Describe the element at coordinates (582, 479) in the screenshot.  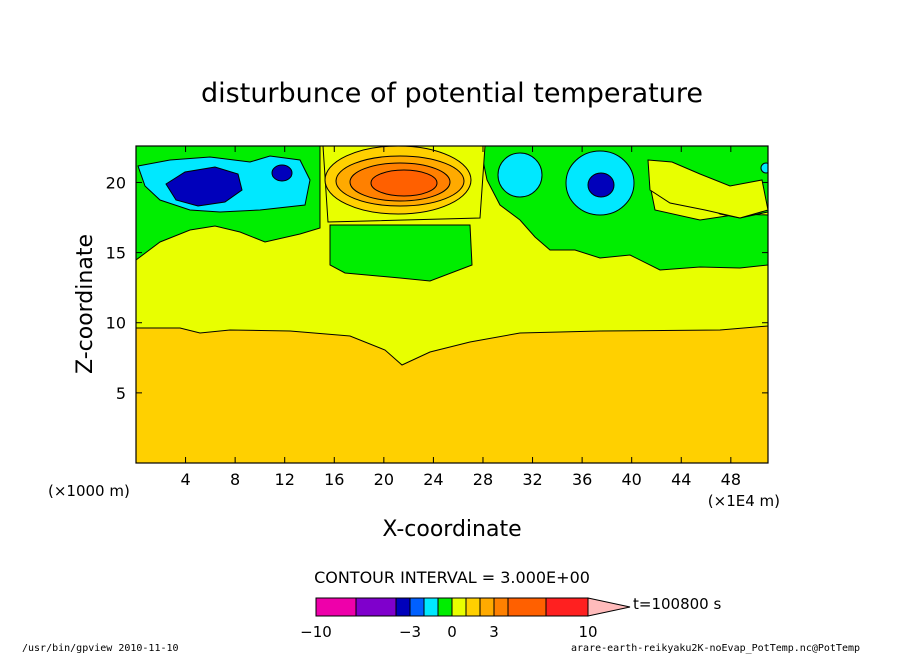
I see `x-tick-label: 36` at that location.